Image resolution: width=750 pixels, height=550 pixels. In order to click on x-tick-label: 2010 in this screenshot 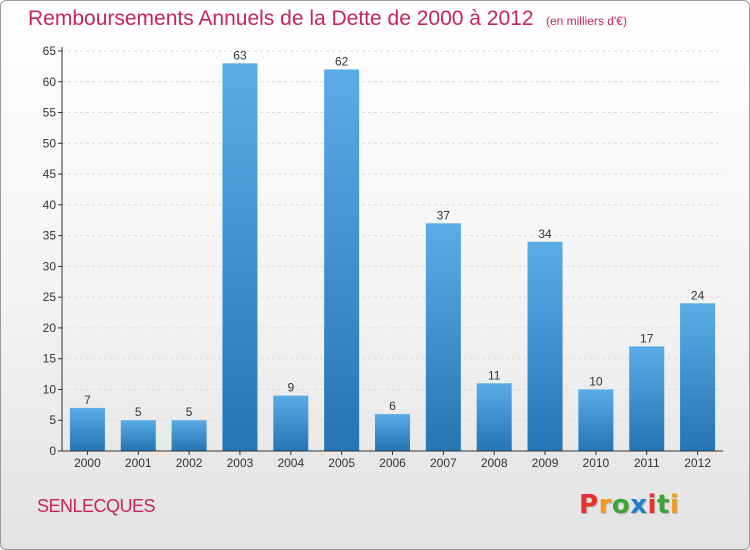, I will do `click(596, 463)`.